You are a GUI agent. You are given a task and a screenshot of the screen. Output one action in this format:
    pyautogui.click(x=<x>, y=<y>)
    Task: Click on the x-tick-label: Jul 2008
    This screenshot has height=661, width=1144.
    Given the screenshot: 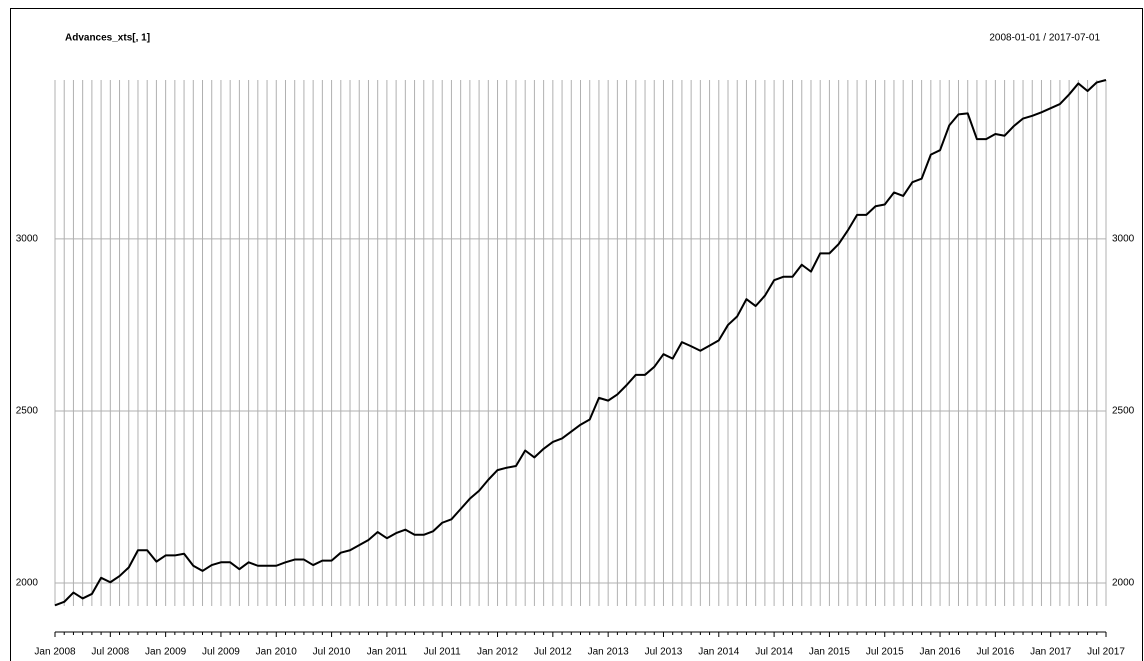 What is the action you would take?
    pyautogui.click(x=110, y=652)
    